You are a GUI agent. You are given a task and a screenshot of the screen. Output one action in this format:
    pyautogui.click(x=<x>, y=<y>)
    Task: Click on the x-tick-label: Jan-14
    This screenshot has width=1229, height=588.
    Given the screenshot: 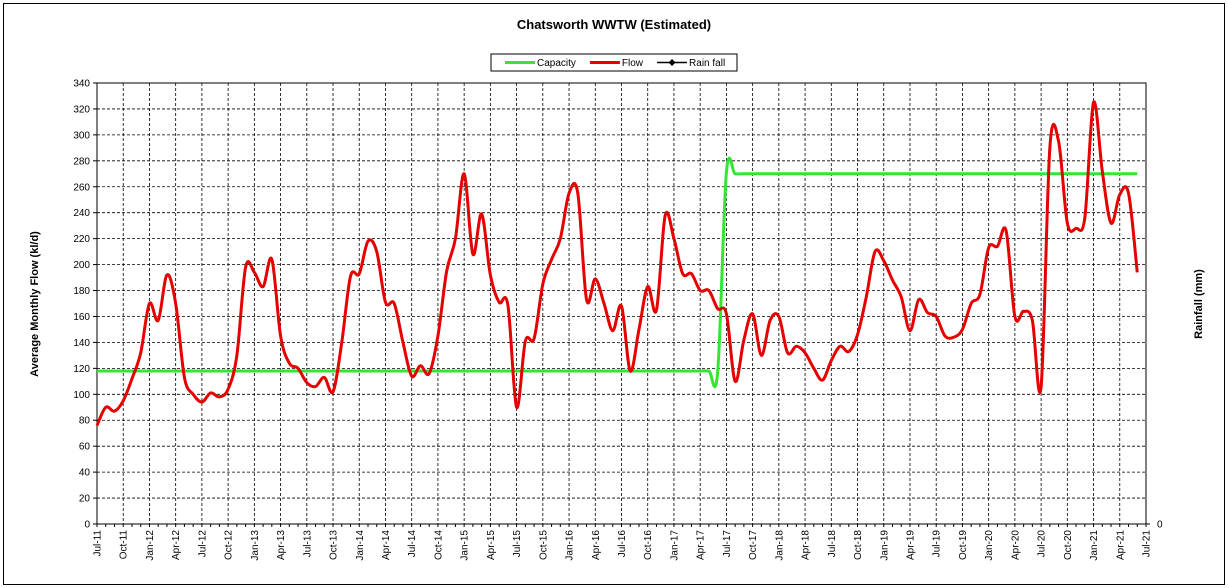 What is the action you would take?
    pyautogui.click(x=360, y=545)
    